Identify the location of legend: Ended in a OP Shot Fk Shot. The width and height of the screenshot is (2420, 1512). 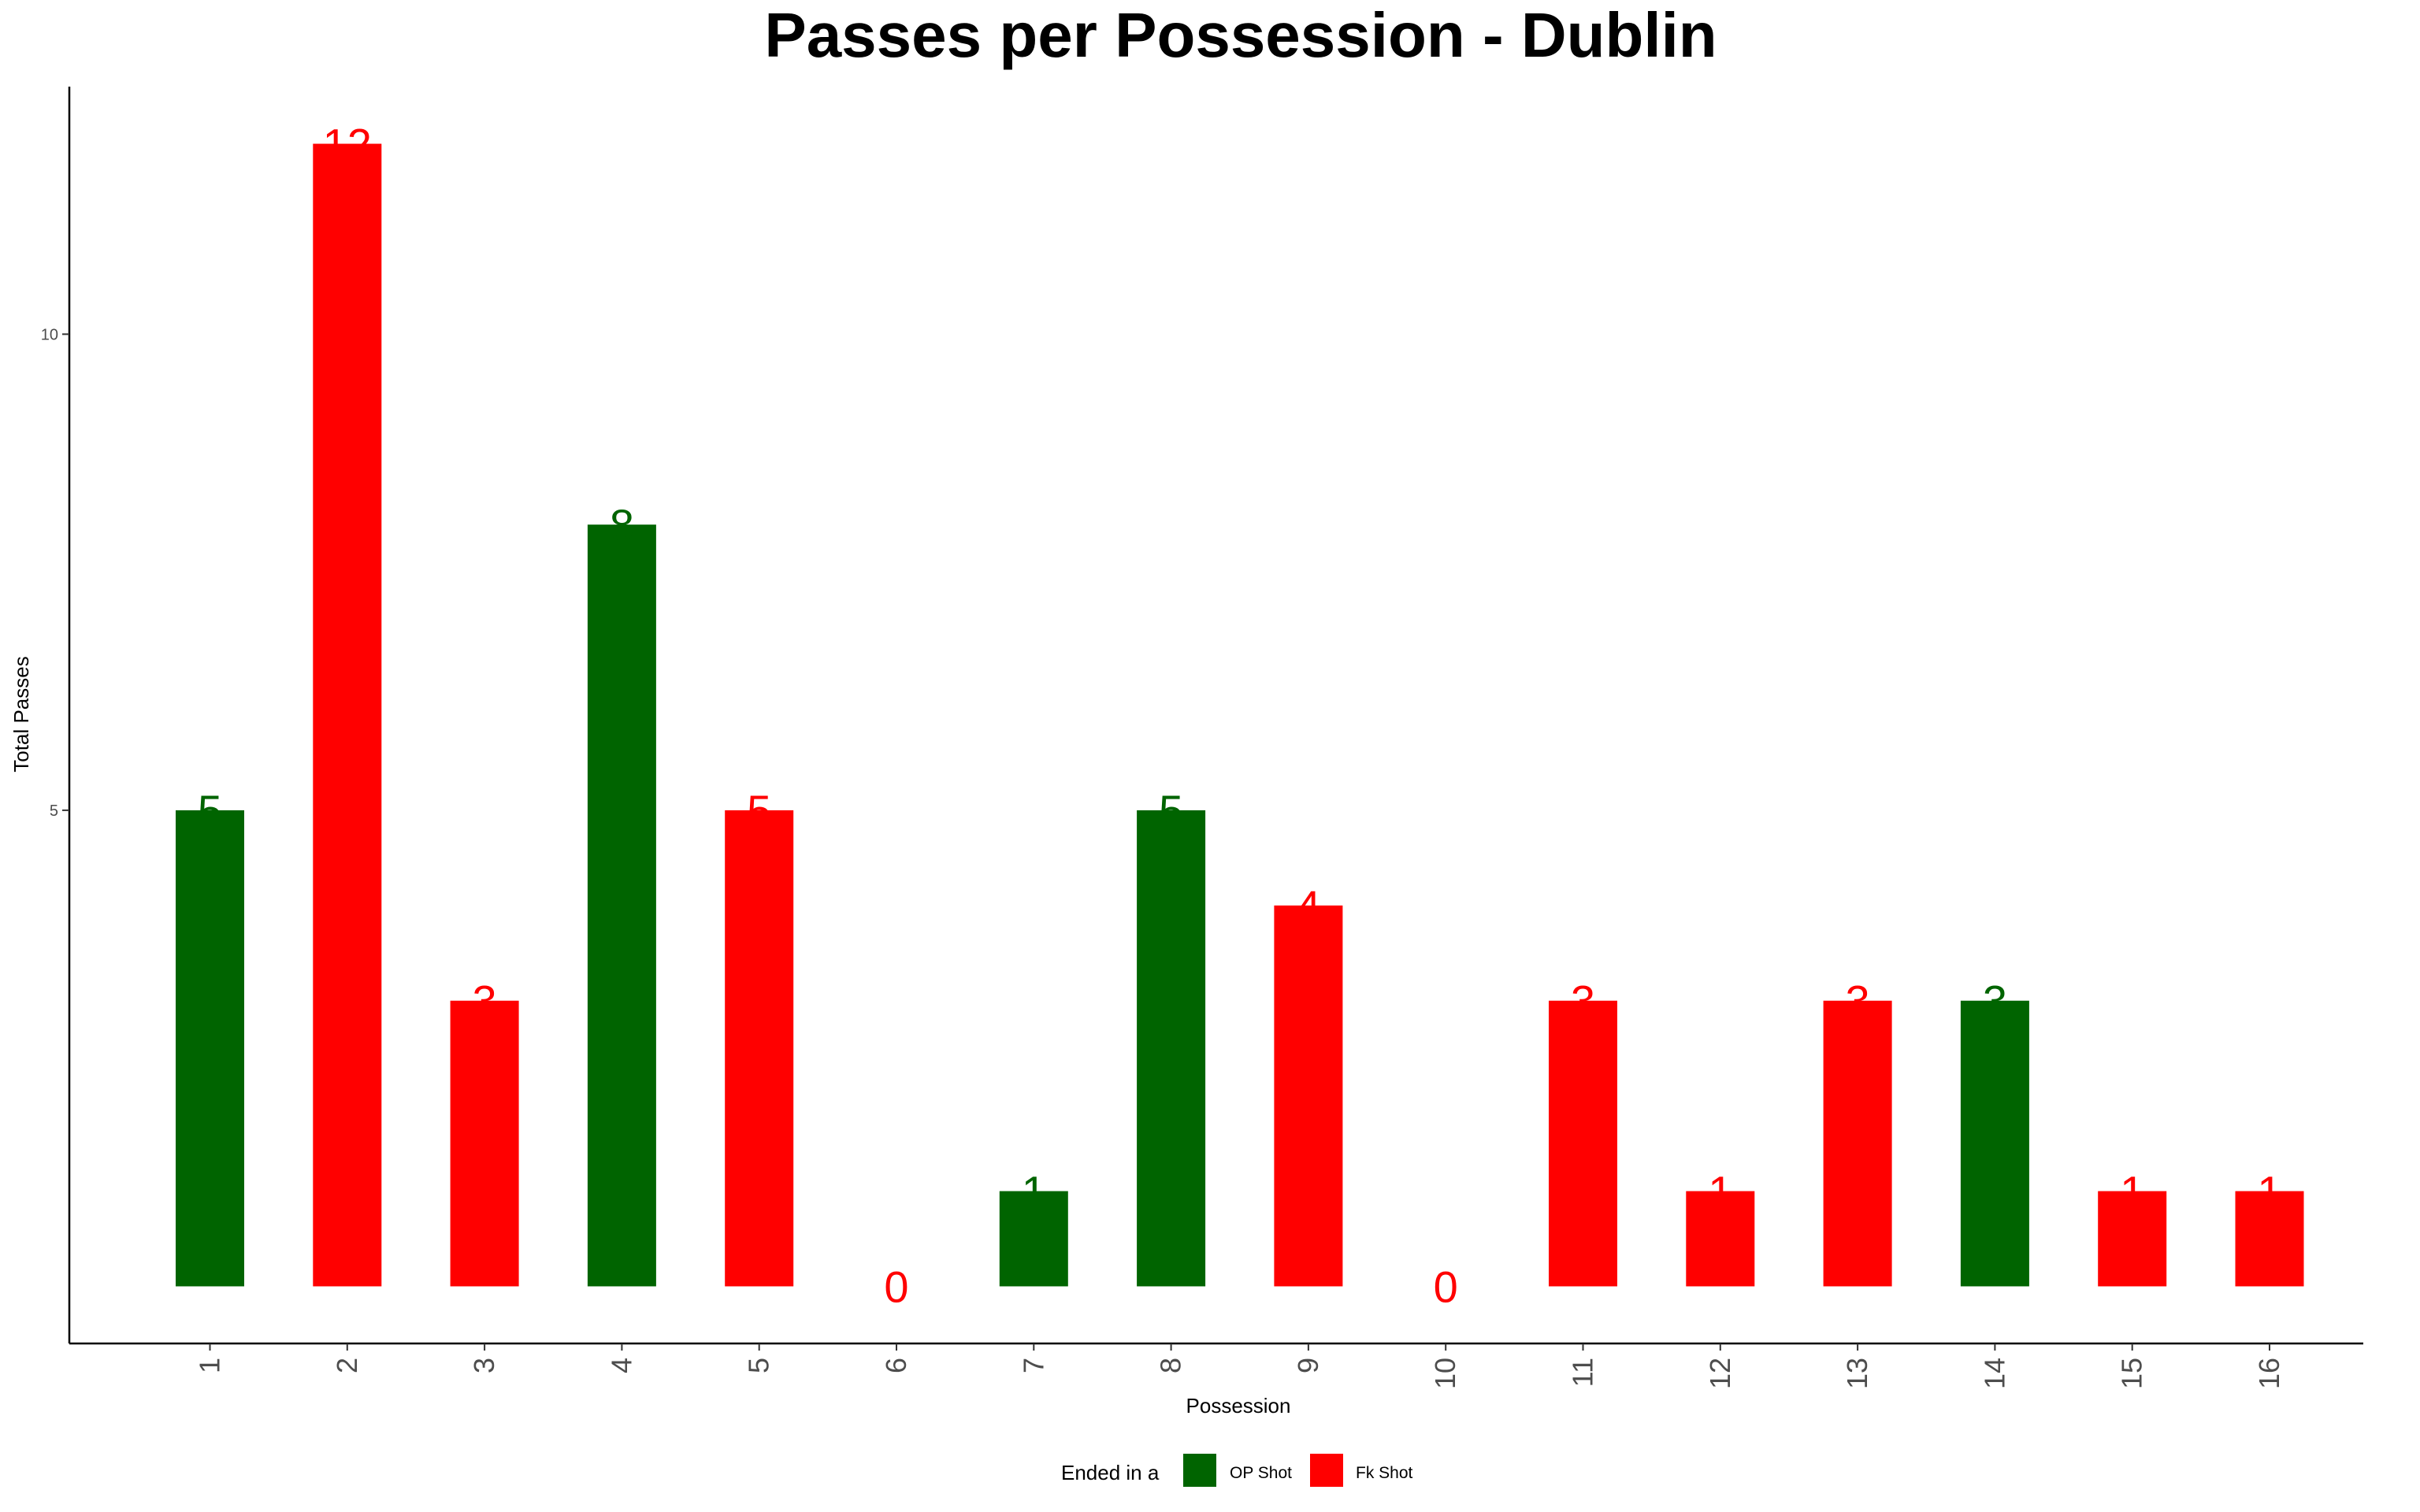
(1237, 1470).